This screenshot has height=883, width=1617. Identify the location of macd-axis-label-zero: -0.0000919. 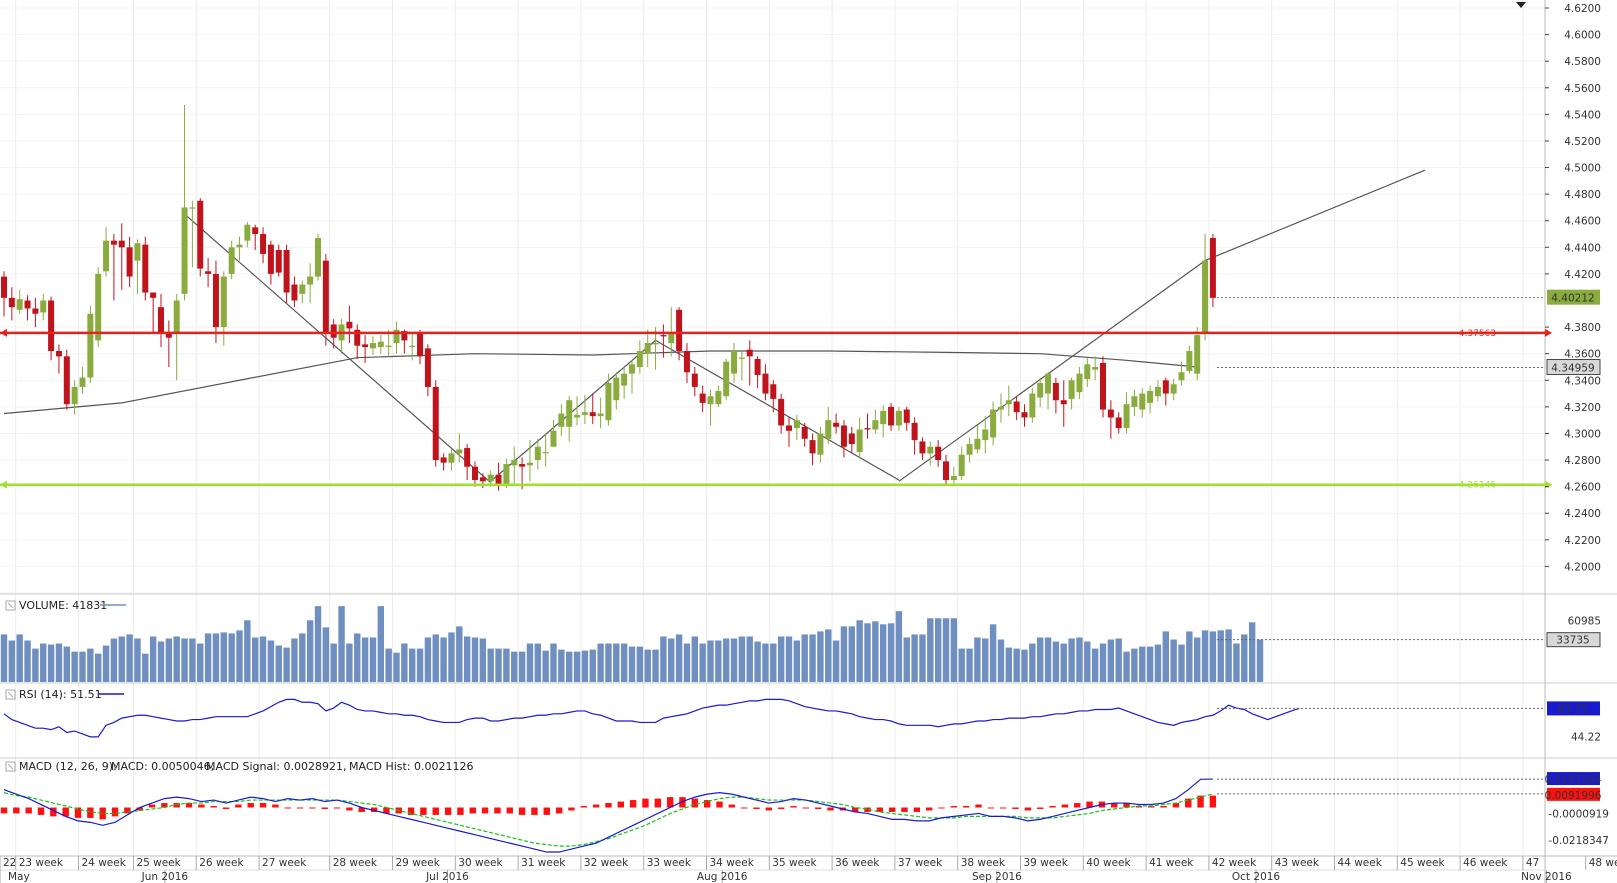
(1578, 815).